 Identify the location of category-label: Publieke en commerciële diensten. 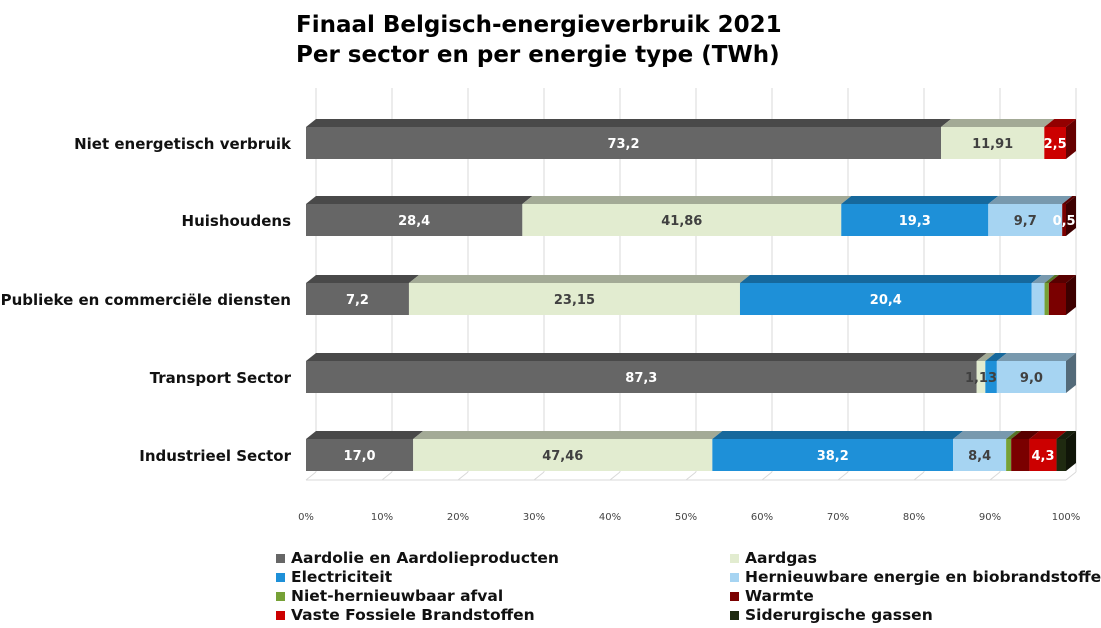
(146, 300).